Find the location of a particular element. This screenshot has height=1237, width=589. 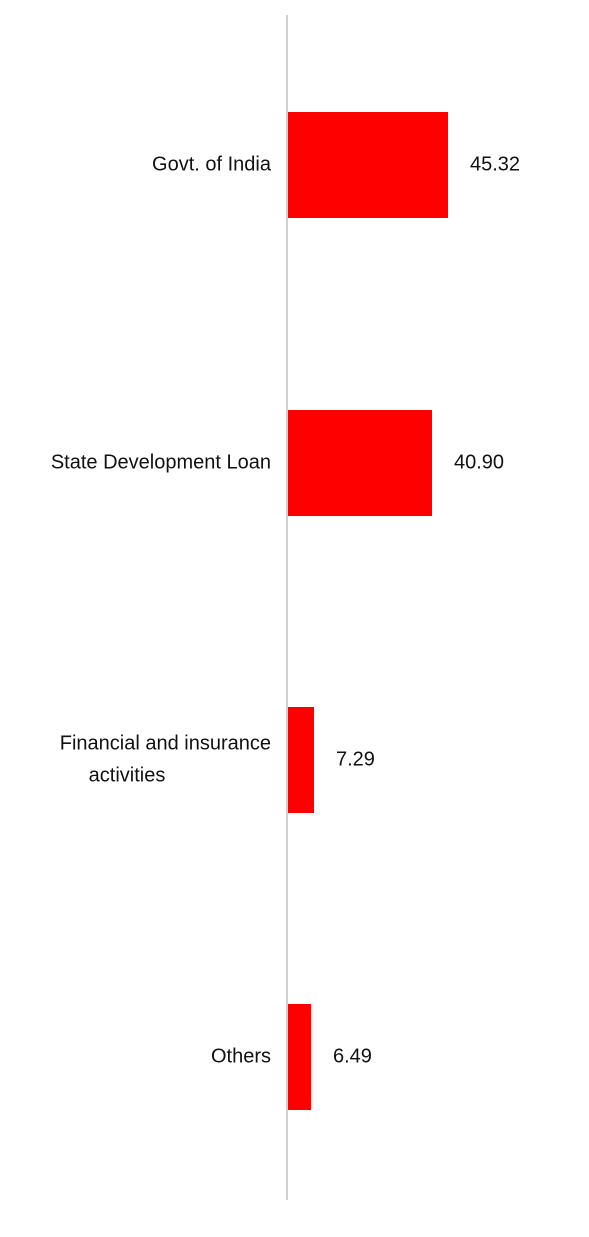

category-label-0: Govt. of India is located at coordinates (212, 164).